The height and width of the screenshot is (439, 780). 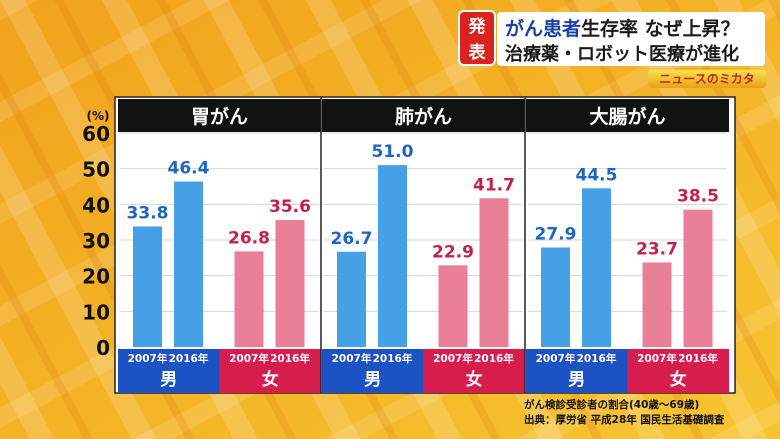 I want to click on y-tick-label: 0, so click(x=103, y=348).